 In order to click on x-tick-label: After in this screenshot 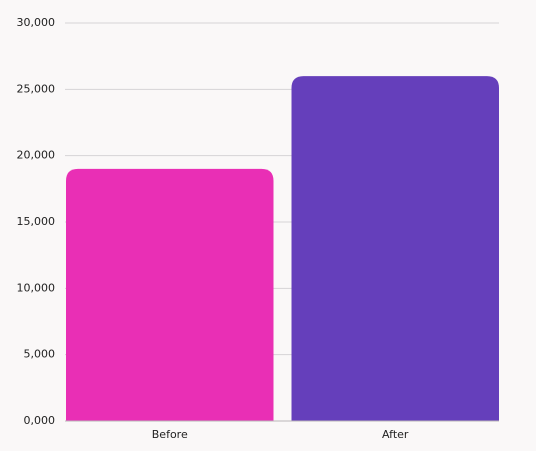, I will do `click(395, 434)`.